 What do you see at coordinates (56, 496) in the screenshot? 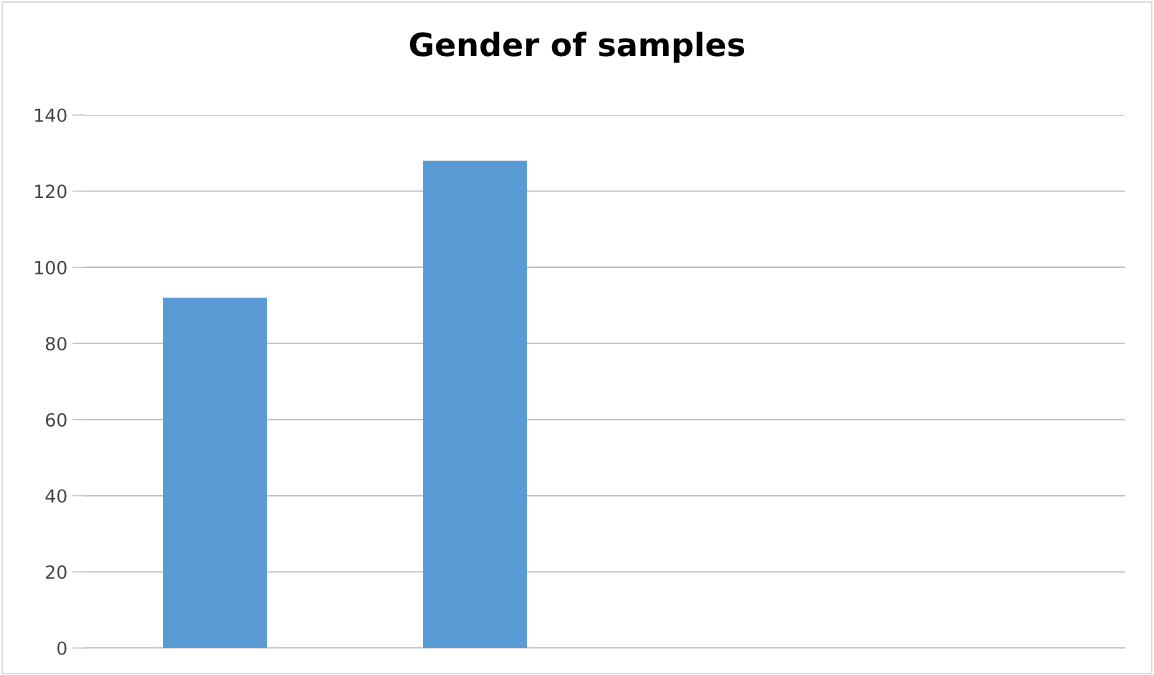
I see `y-tick-label: 40` at bounding box center [56, 496].